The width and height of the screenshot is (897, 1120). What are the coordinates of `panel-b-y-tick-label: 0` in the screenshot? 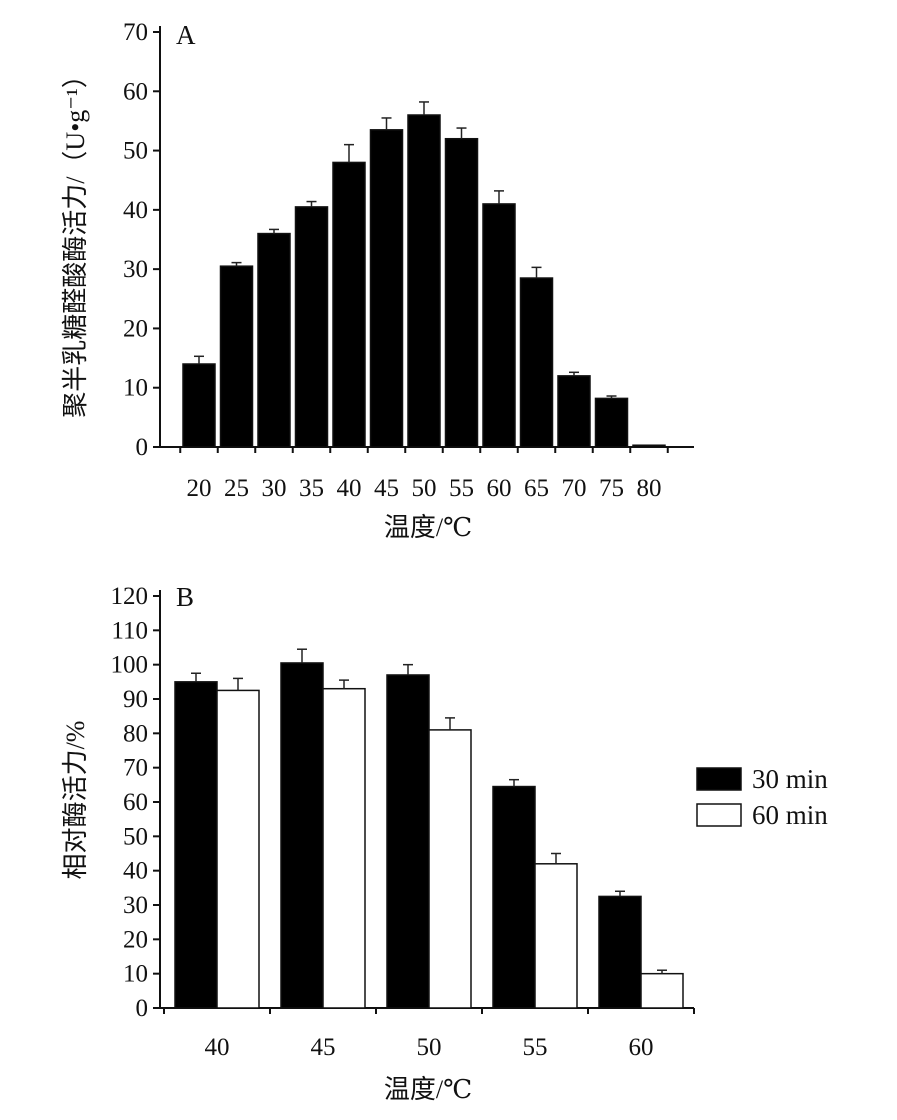 It's located at (142, 1008).